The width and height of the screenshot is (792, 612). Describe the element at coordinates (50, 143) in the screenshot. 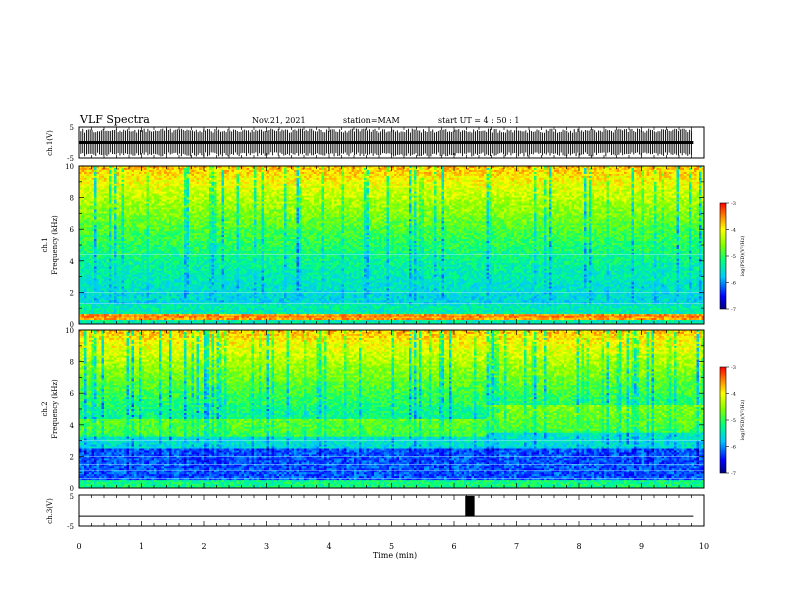

I see `ch1-ylabel: ch.1(V)` at that location.